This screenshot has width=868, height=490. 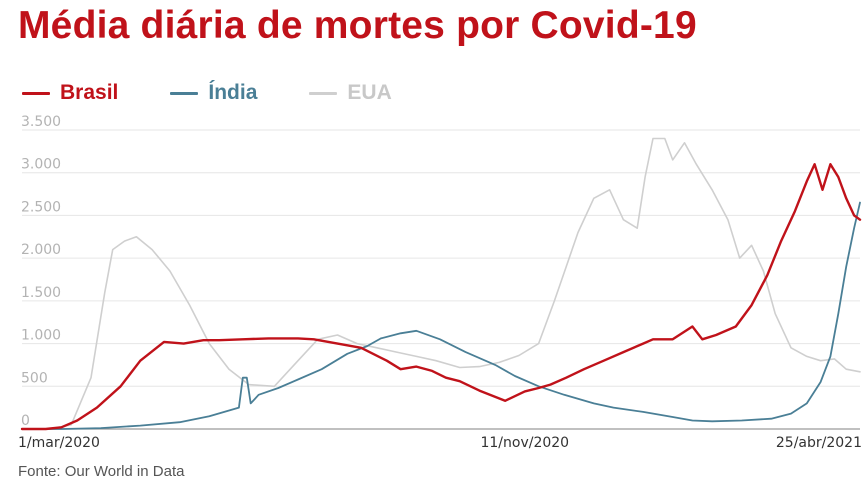 What do you see at coordinates (41, 207) in the screenshot?
I see `y-tick-label: 2.500` at bounding box center [41, 207].